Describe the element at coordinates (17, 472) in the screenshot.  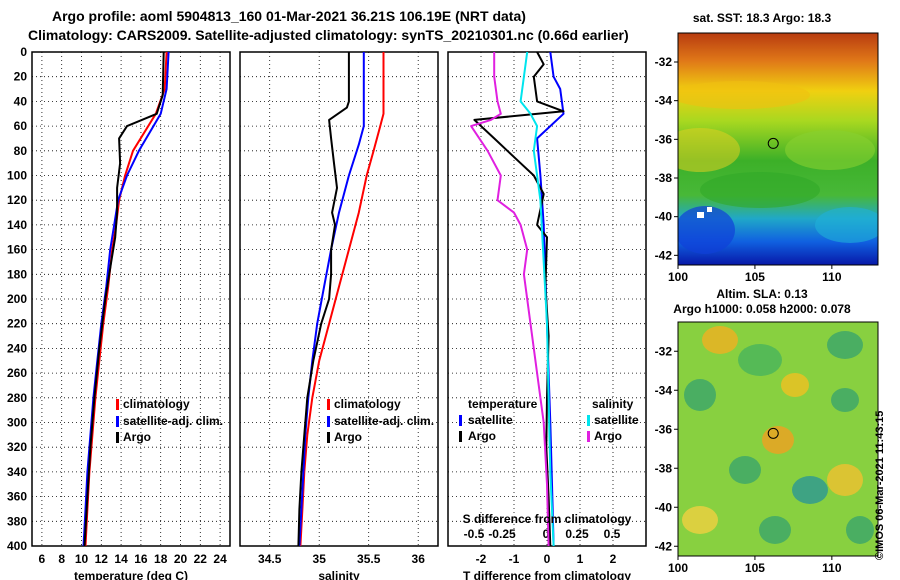
I see `y-tick-label: 340` at that location.